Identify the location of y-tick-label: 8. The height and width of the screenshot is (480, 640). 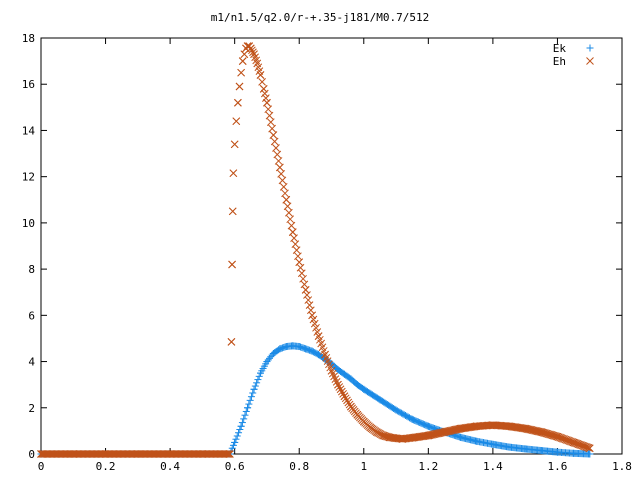
(31, 269).